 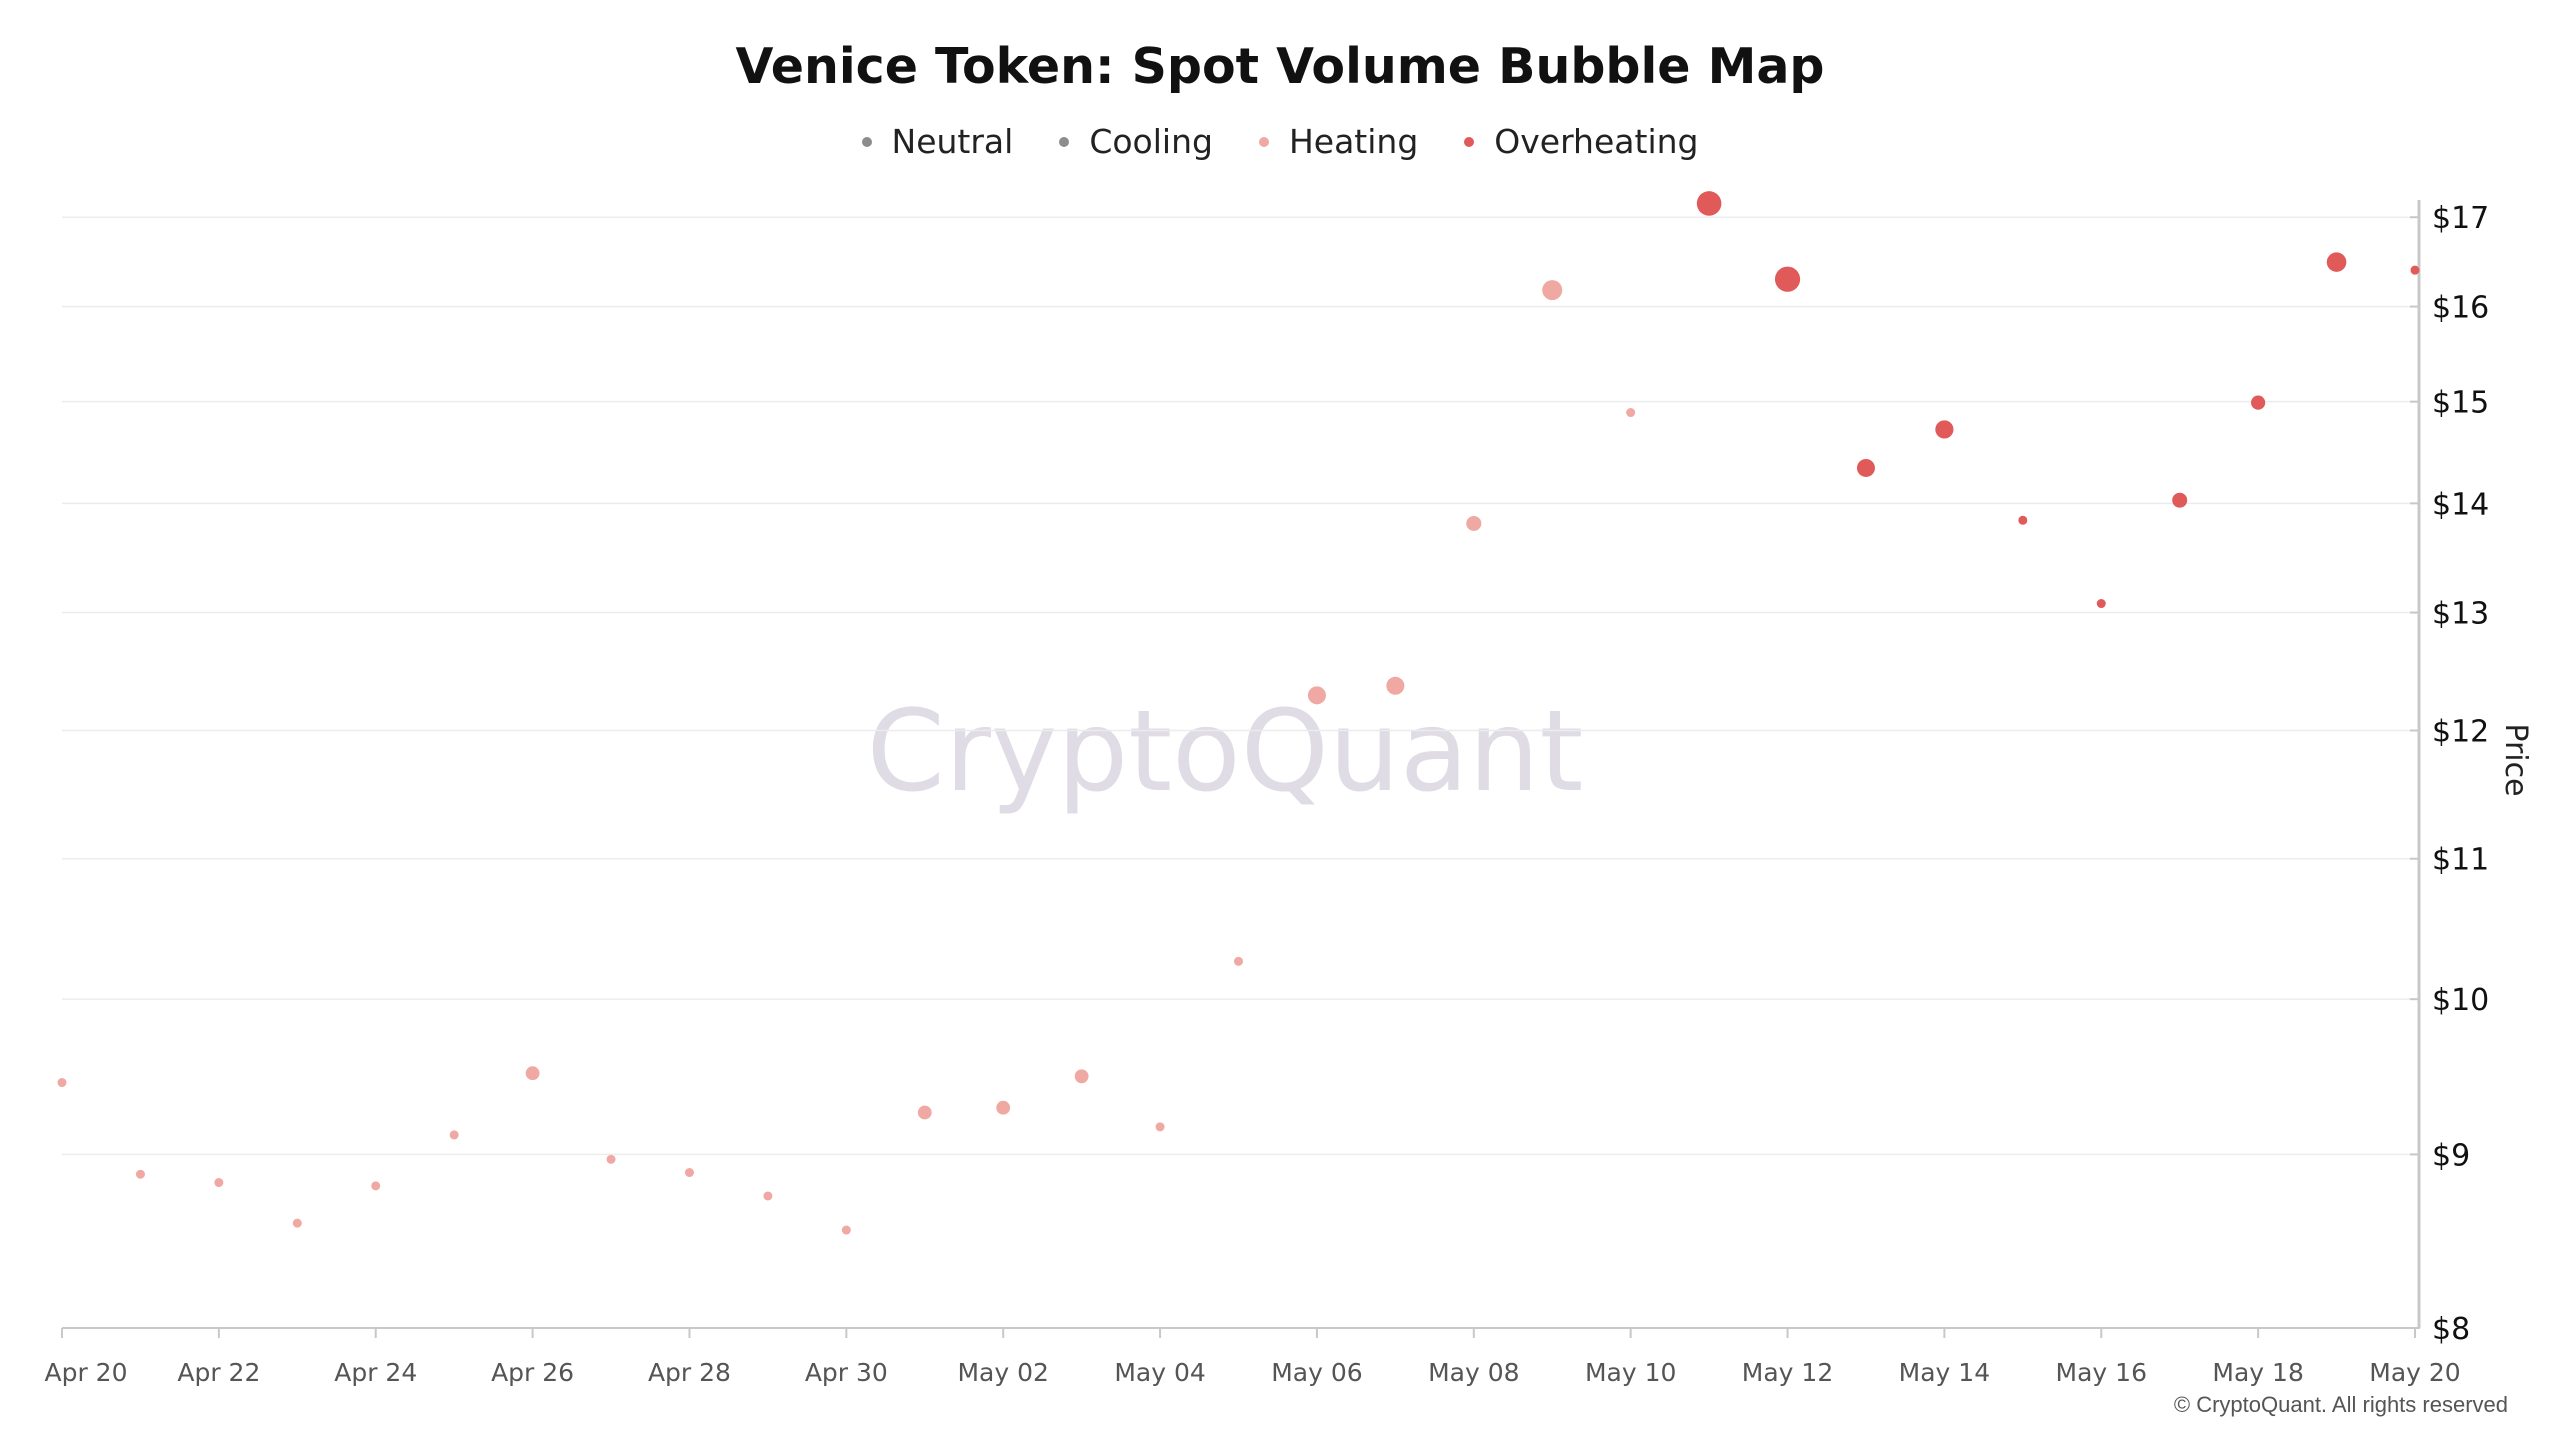 I want to click on x-tick-label: May 20, so click(x=2414, y=1372).